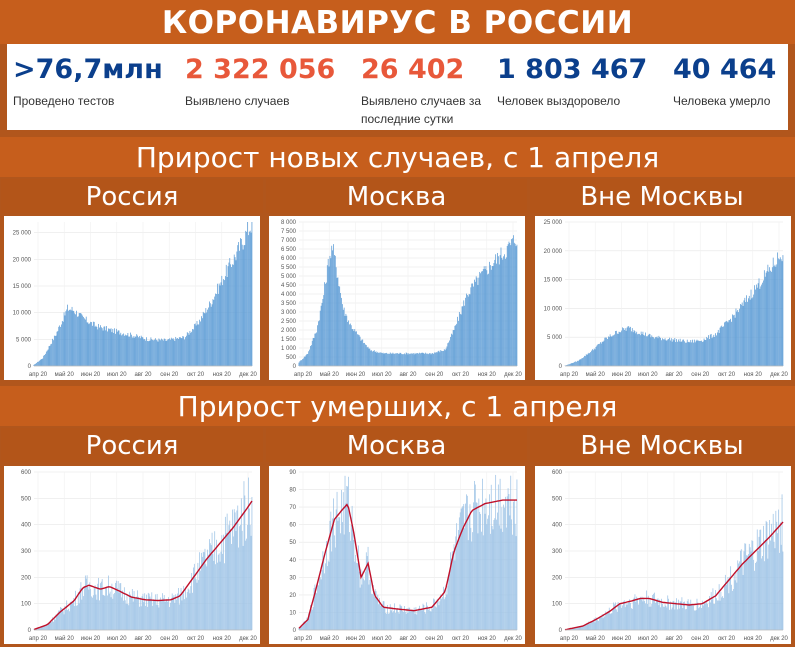 This screenshot has height=647, width=795. I want to click on column-head-moscow-cases: Москва, so click(396, 196).